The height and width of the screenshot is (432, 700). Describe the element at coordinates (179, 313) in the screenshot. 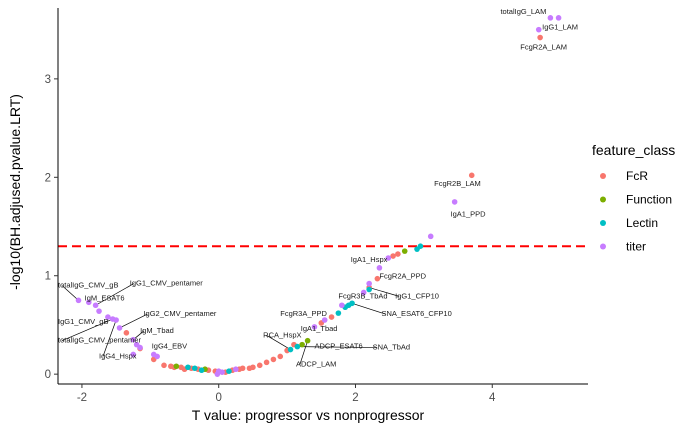

I see `point-label: IgG2_CMV_pentamer` at that location.